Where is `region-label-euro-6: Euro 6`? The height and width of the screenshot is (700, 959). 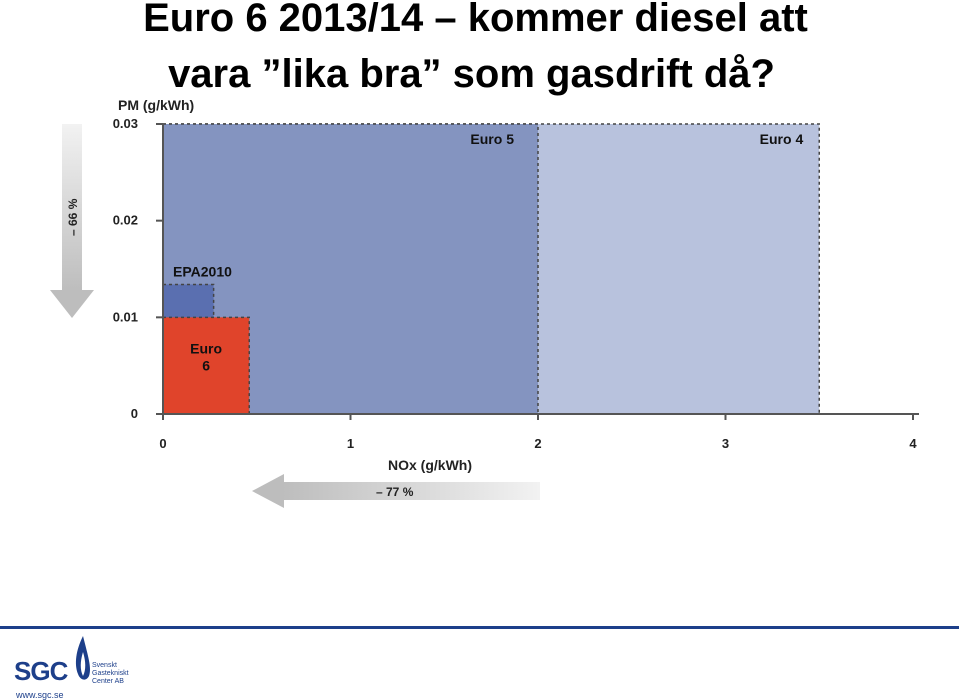
region-label-euro-6: Euro 6 is located at coordinates (206, 356).